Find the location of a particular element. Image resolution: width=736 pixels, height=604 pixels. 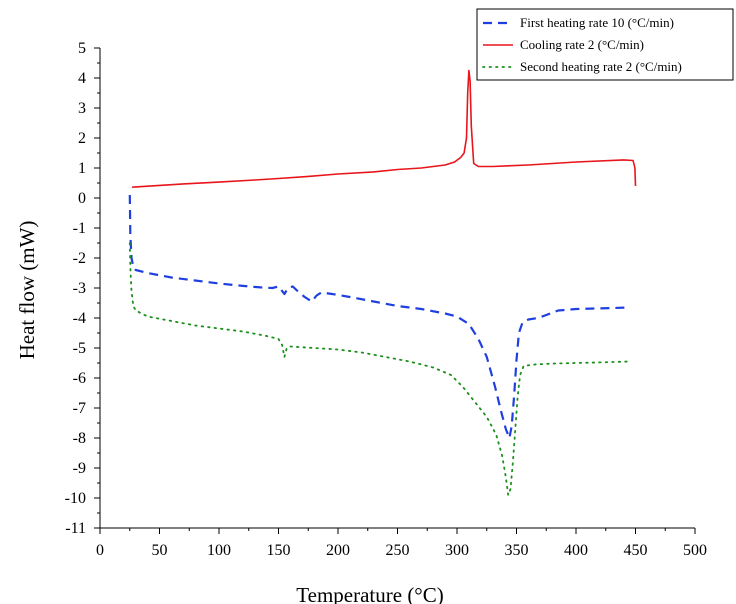

y-tick-label: -8 is located at coordinates (79, 438).